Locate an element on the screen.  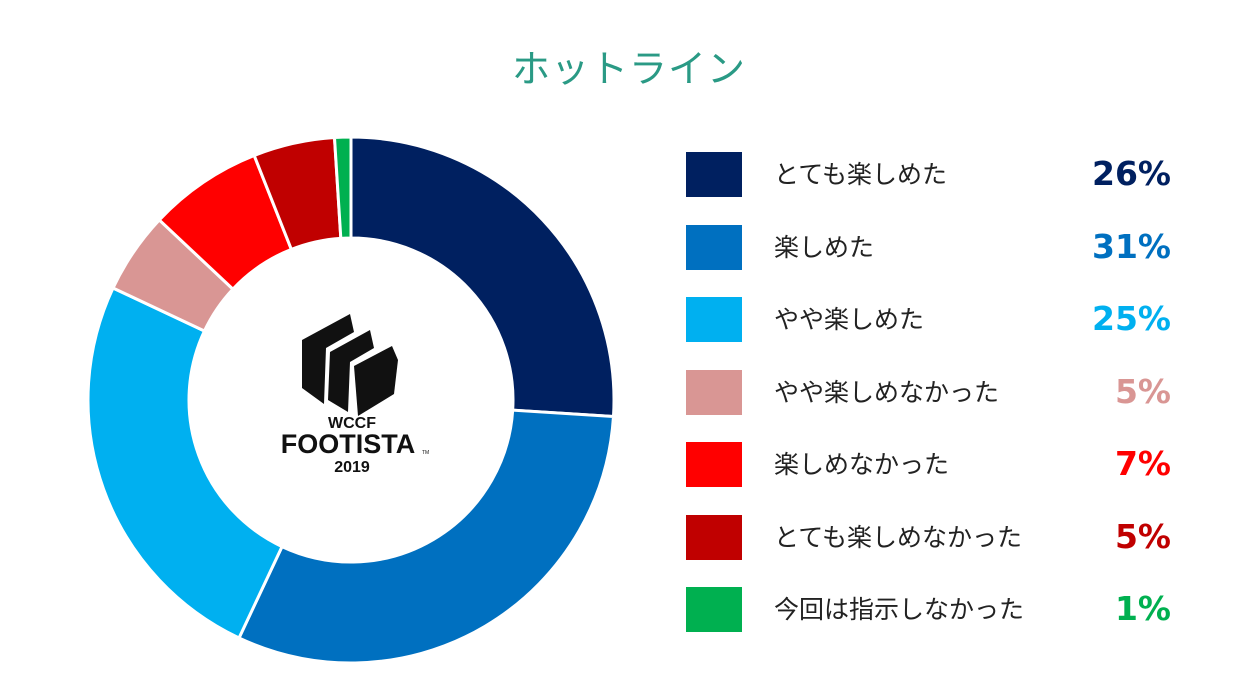
legend-label: 楽しめた is located at coordinates (824, 247).